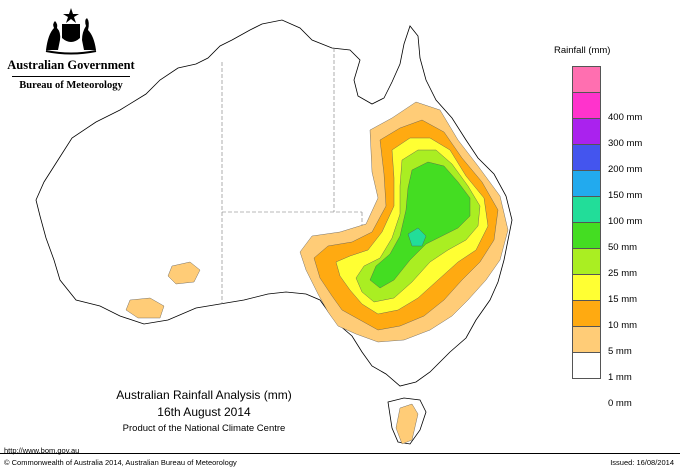 The width and height of the screenshot is (680, 467). I want to click on legend-title: Rainfall (mm), so click(582, 50).